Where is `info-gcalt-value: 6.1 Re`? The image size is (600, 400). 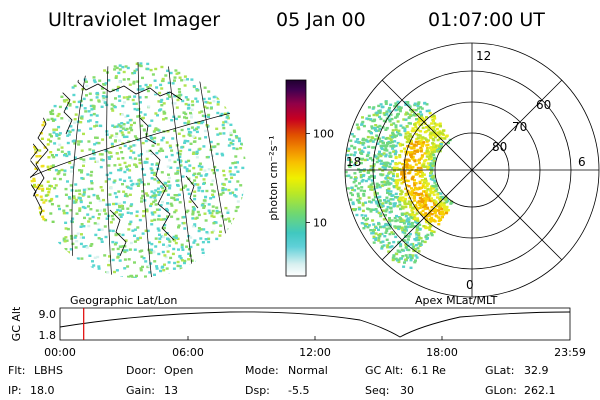
info-gcalt-value: 6.1 Re is located at coordinates (428, 370).